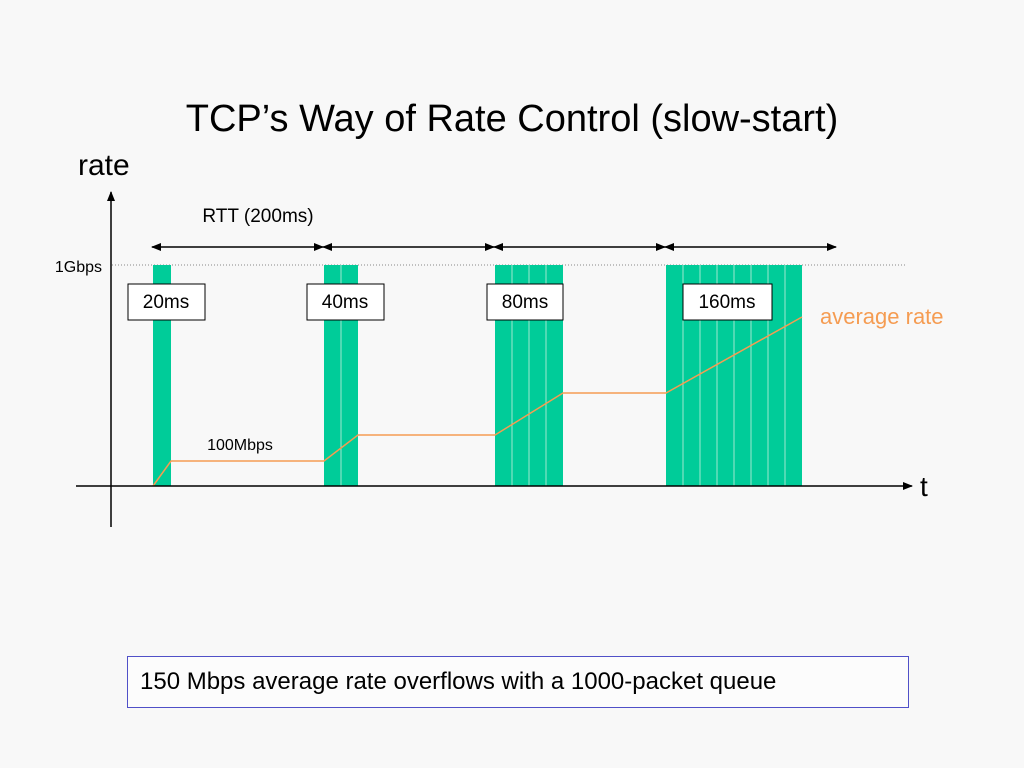  I want to click on svg-text: 80ms, so click(525, 302).